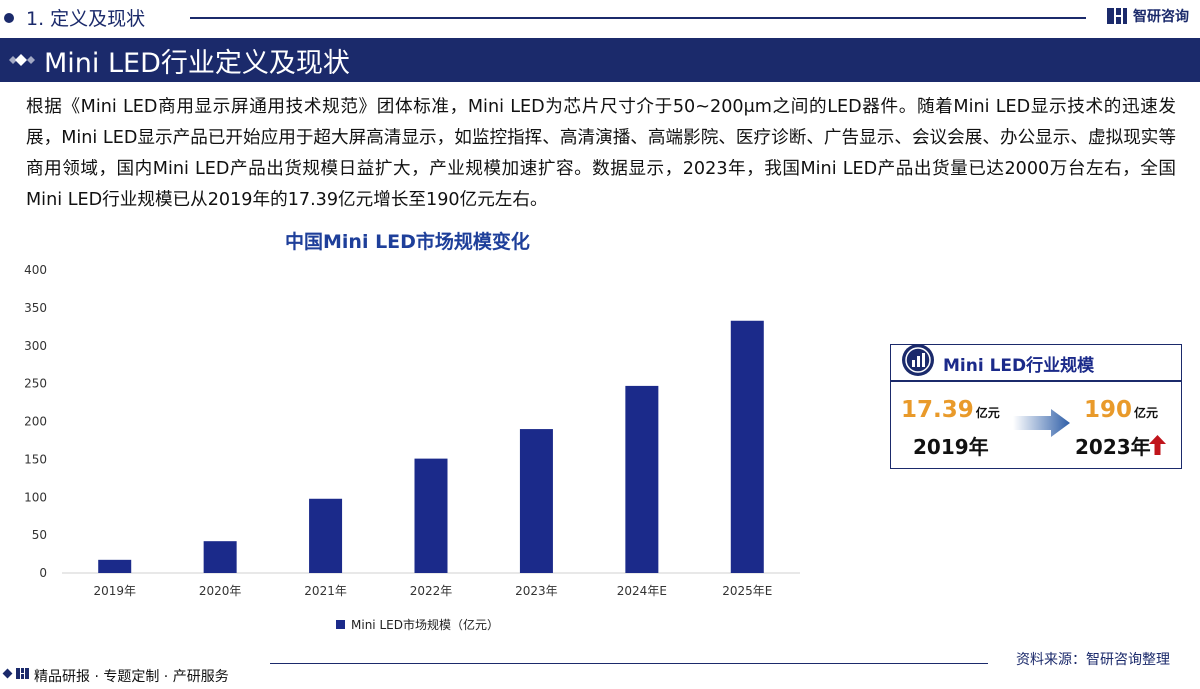  I want to click on end-year: 2023年, so click(1113, 447).